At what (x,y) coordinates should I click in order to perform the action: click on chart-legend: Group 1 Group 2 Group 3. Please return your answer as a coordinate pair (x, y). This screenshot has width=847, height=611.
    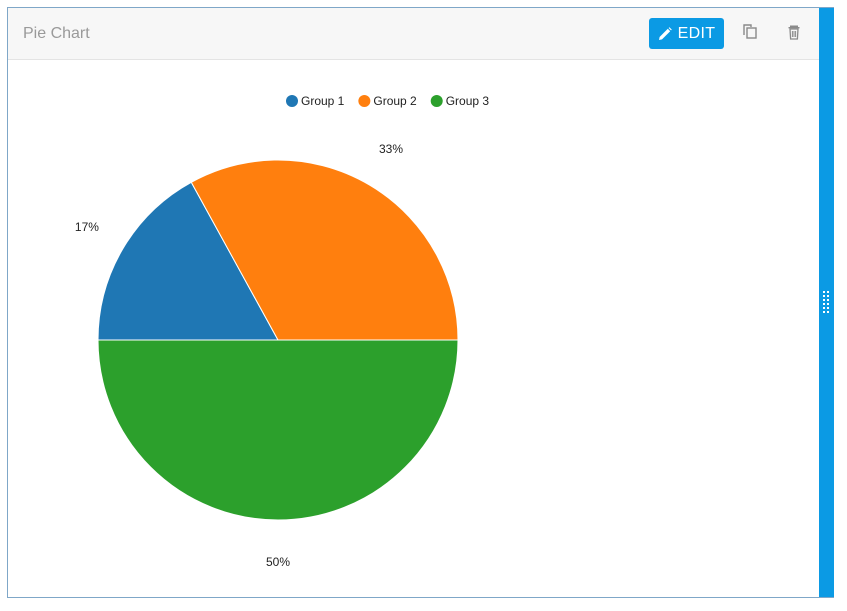
    Looking at the image, I should click on (387, 101).